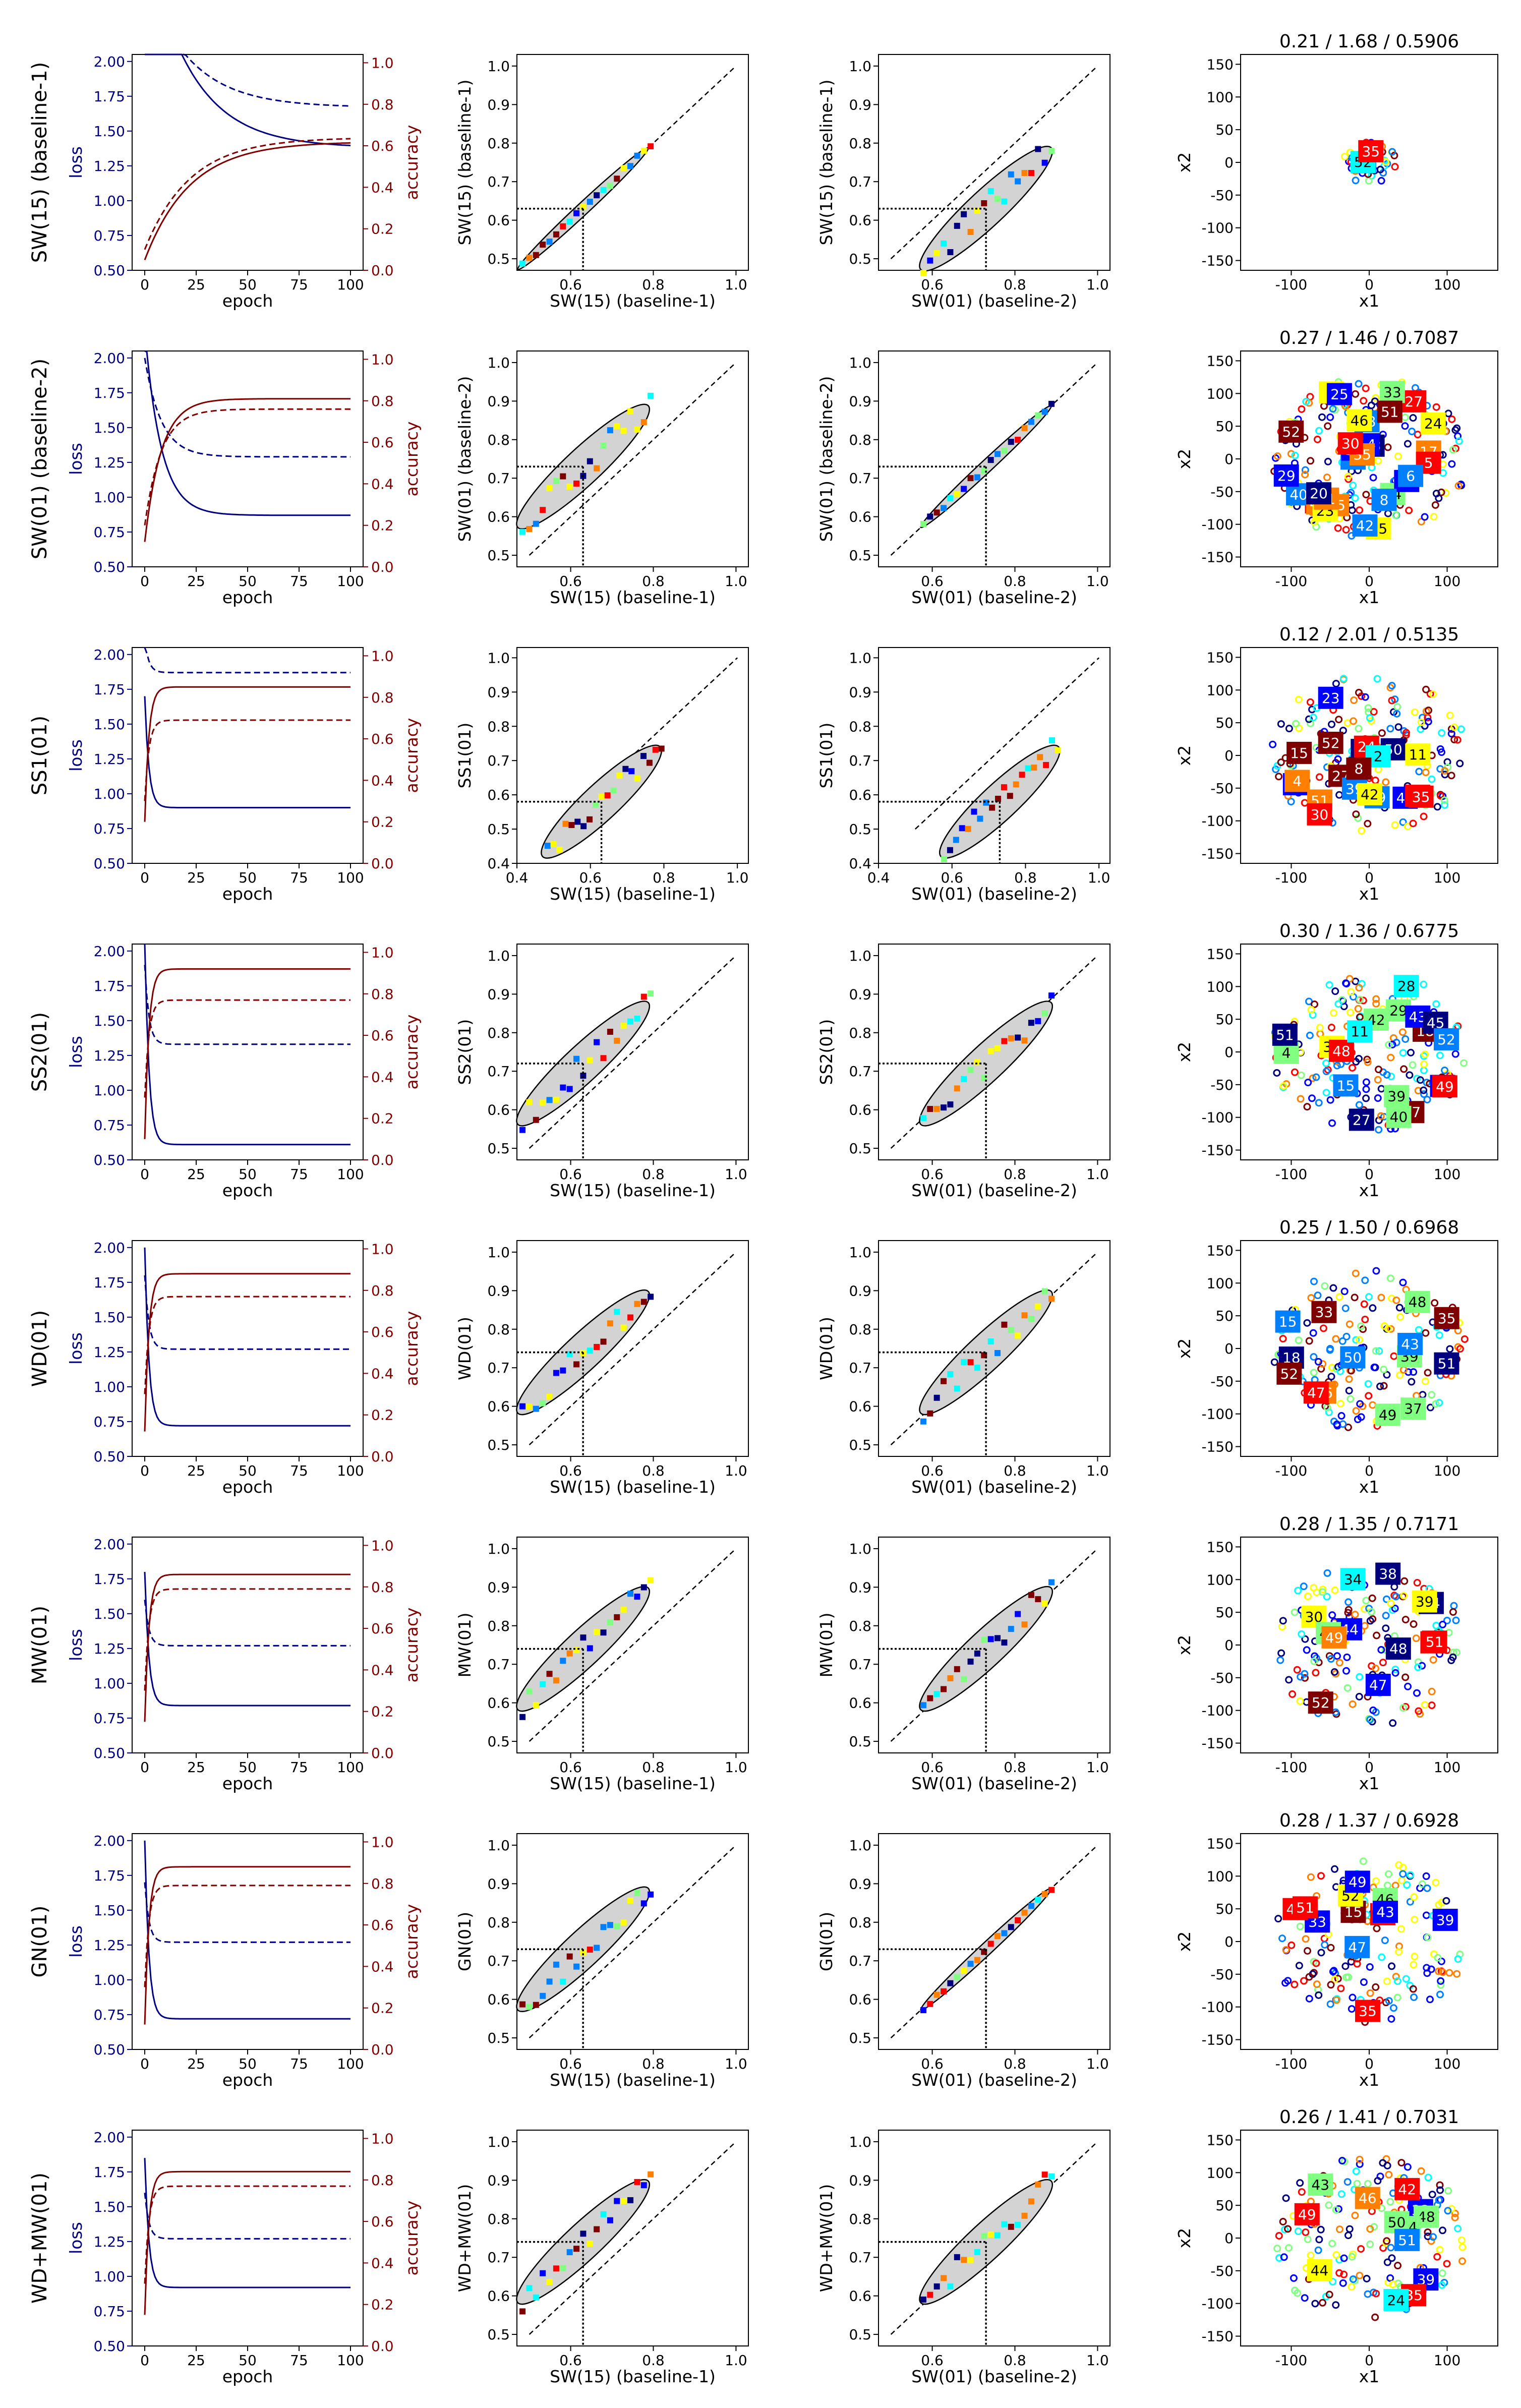 The width and height of the screenshot is (1521, 2408). Describe the element at coordinates (498, 2219) in the screenshot. I see `y-tick-label: 0.8` at that location.